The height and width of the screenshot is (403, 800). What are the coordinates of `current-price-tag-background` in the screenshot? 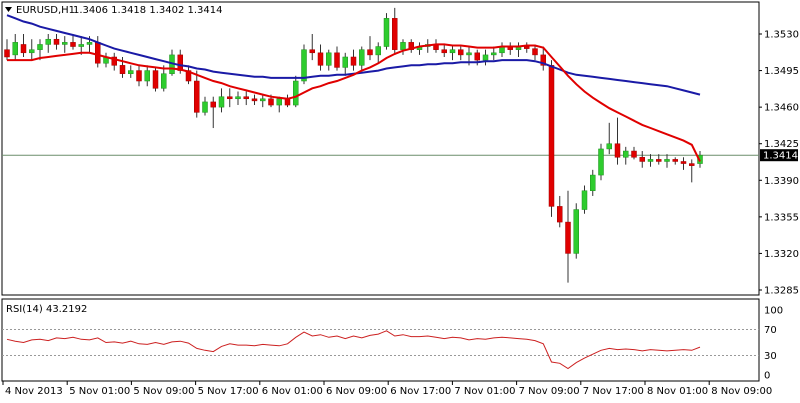 It's located at (779, 155).